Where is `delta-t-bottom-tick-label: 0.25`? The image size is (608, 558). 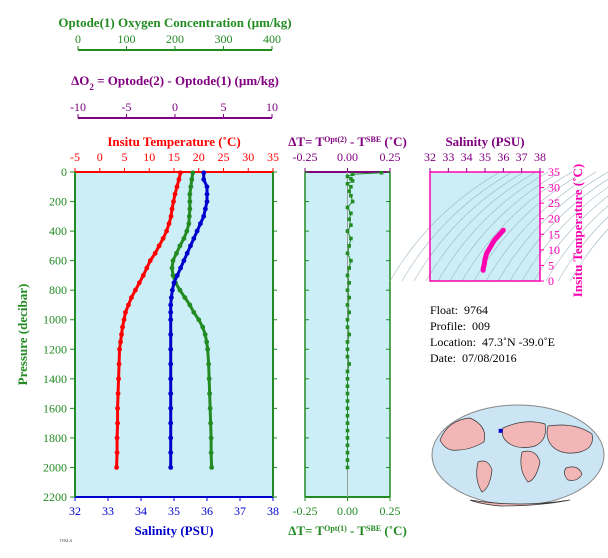 delta-t-bottom-tick-label: 0.25 is located at coordinates (390, 511).